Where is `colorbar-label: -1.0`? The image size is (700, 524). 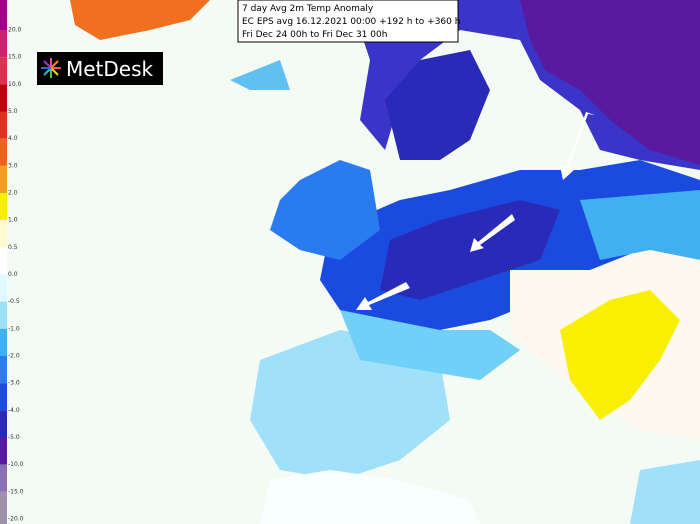
colorbar-label: -1.0 is located at coordinates (14, 328).